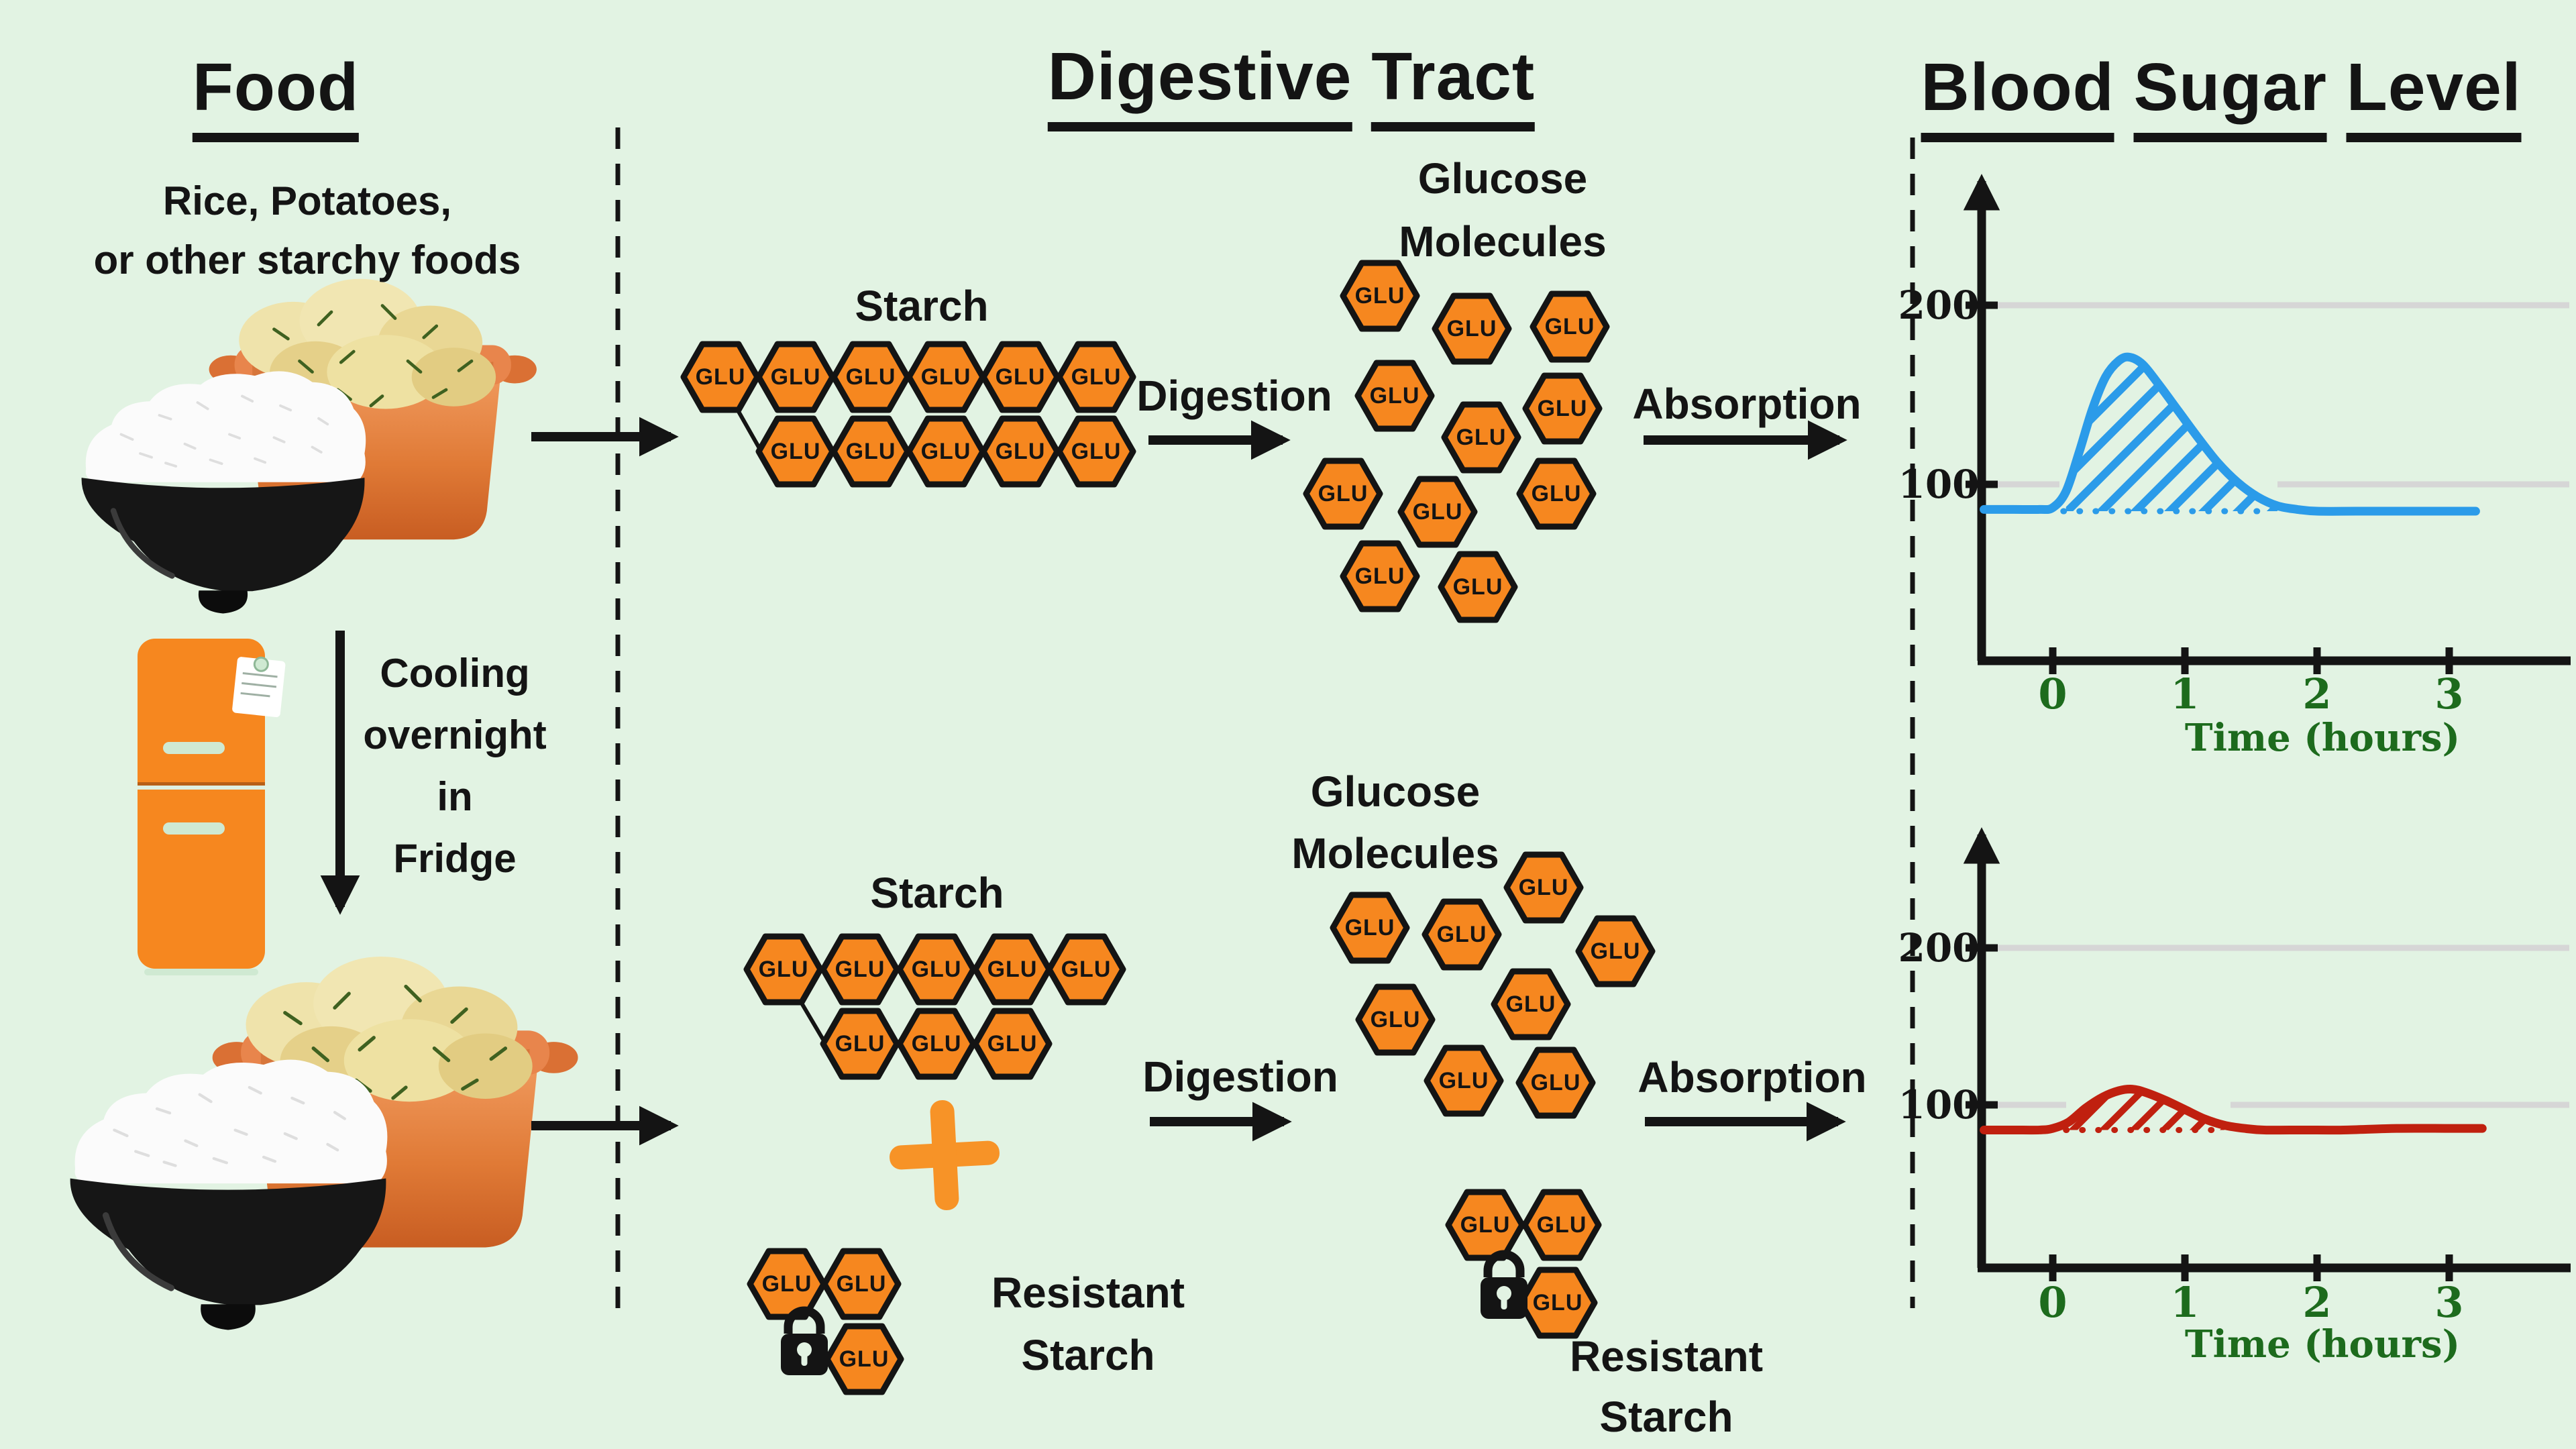 Image resolution: width=2576 pixels, height=1449 pixels. Describe the element at coordinates (1291, 85) in the screenshot. I see `column-header-digestive-tract: Digestive Tract` at that location.